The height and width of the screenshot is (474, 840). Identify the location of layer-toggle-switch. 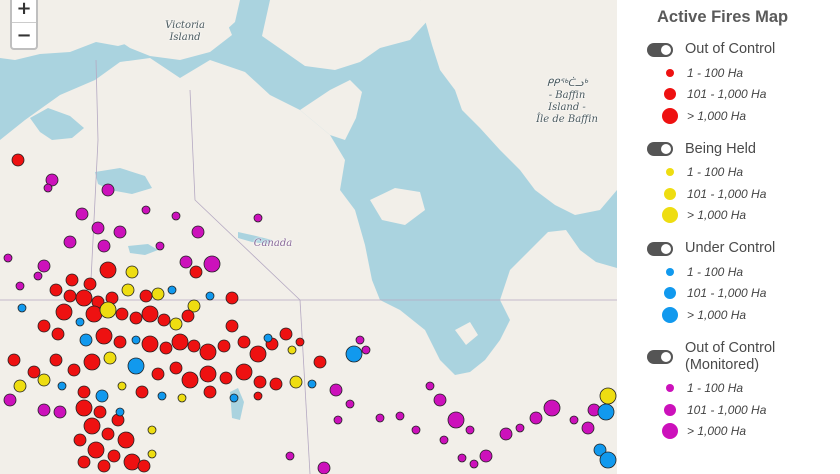
(660, 248).